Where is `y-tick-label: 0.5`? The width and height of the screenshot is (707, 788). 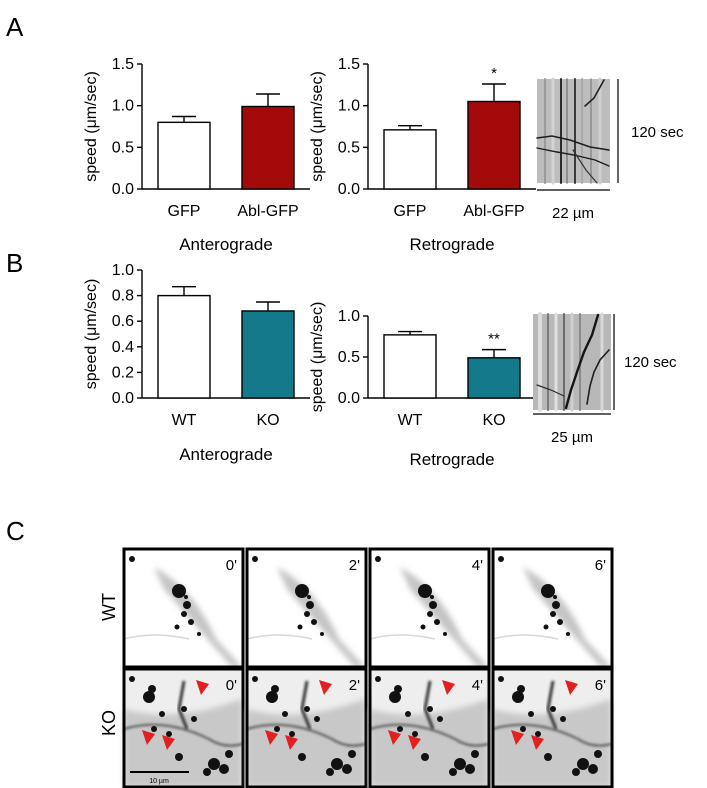 y-tick-label: 0.5 is located at coordinates (349, 147).